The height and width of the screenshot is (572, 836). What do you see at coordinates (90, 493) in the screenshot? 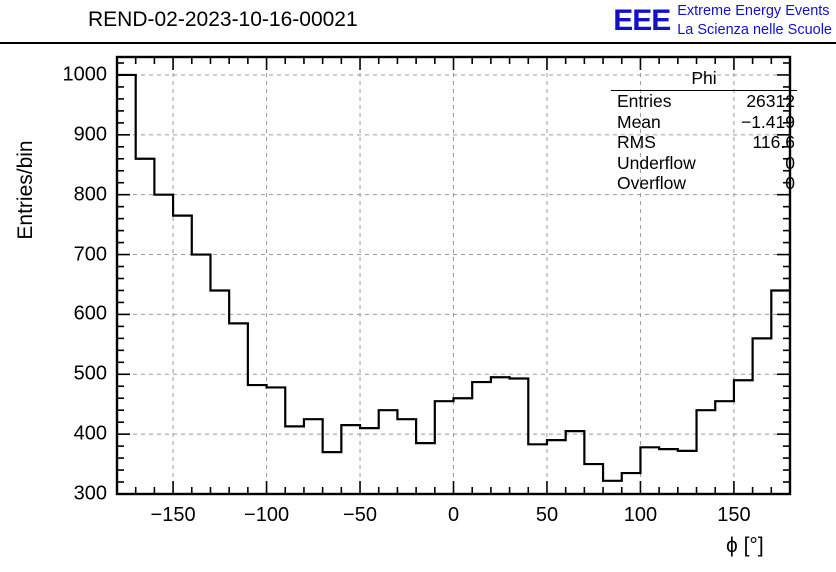
I see `y-tick-label: 300` at bounding box center [90, 493].